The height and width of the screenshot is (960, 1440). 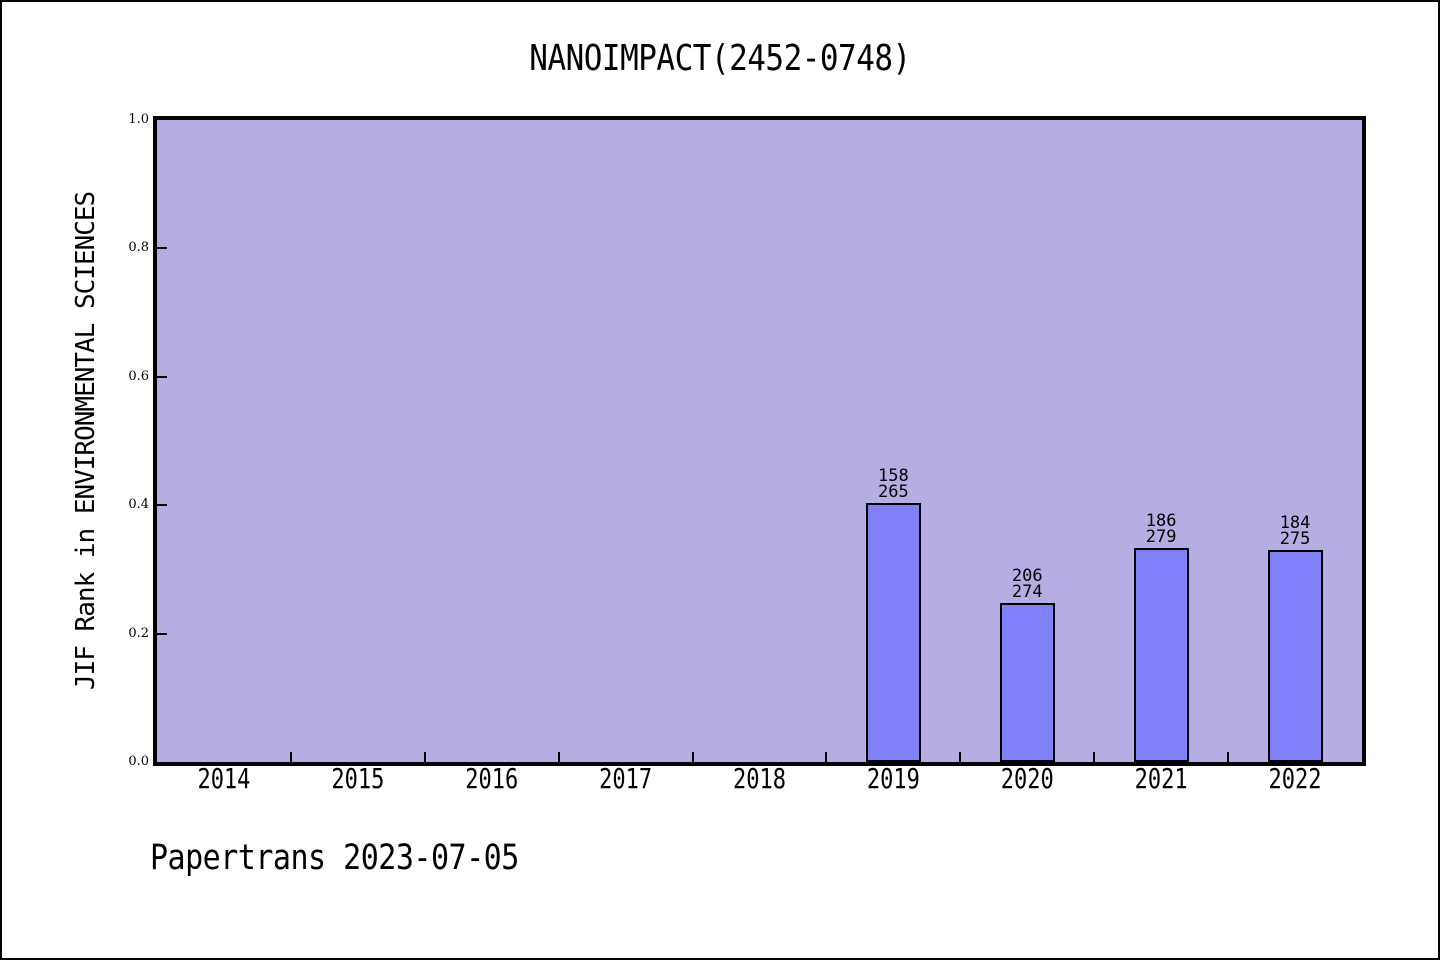 What do you see at coordinates (138, 633) in the screenshot?
I see `y-tick-label: 0.2` at bounding box center [138, 633].